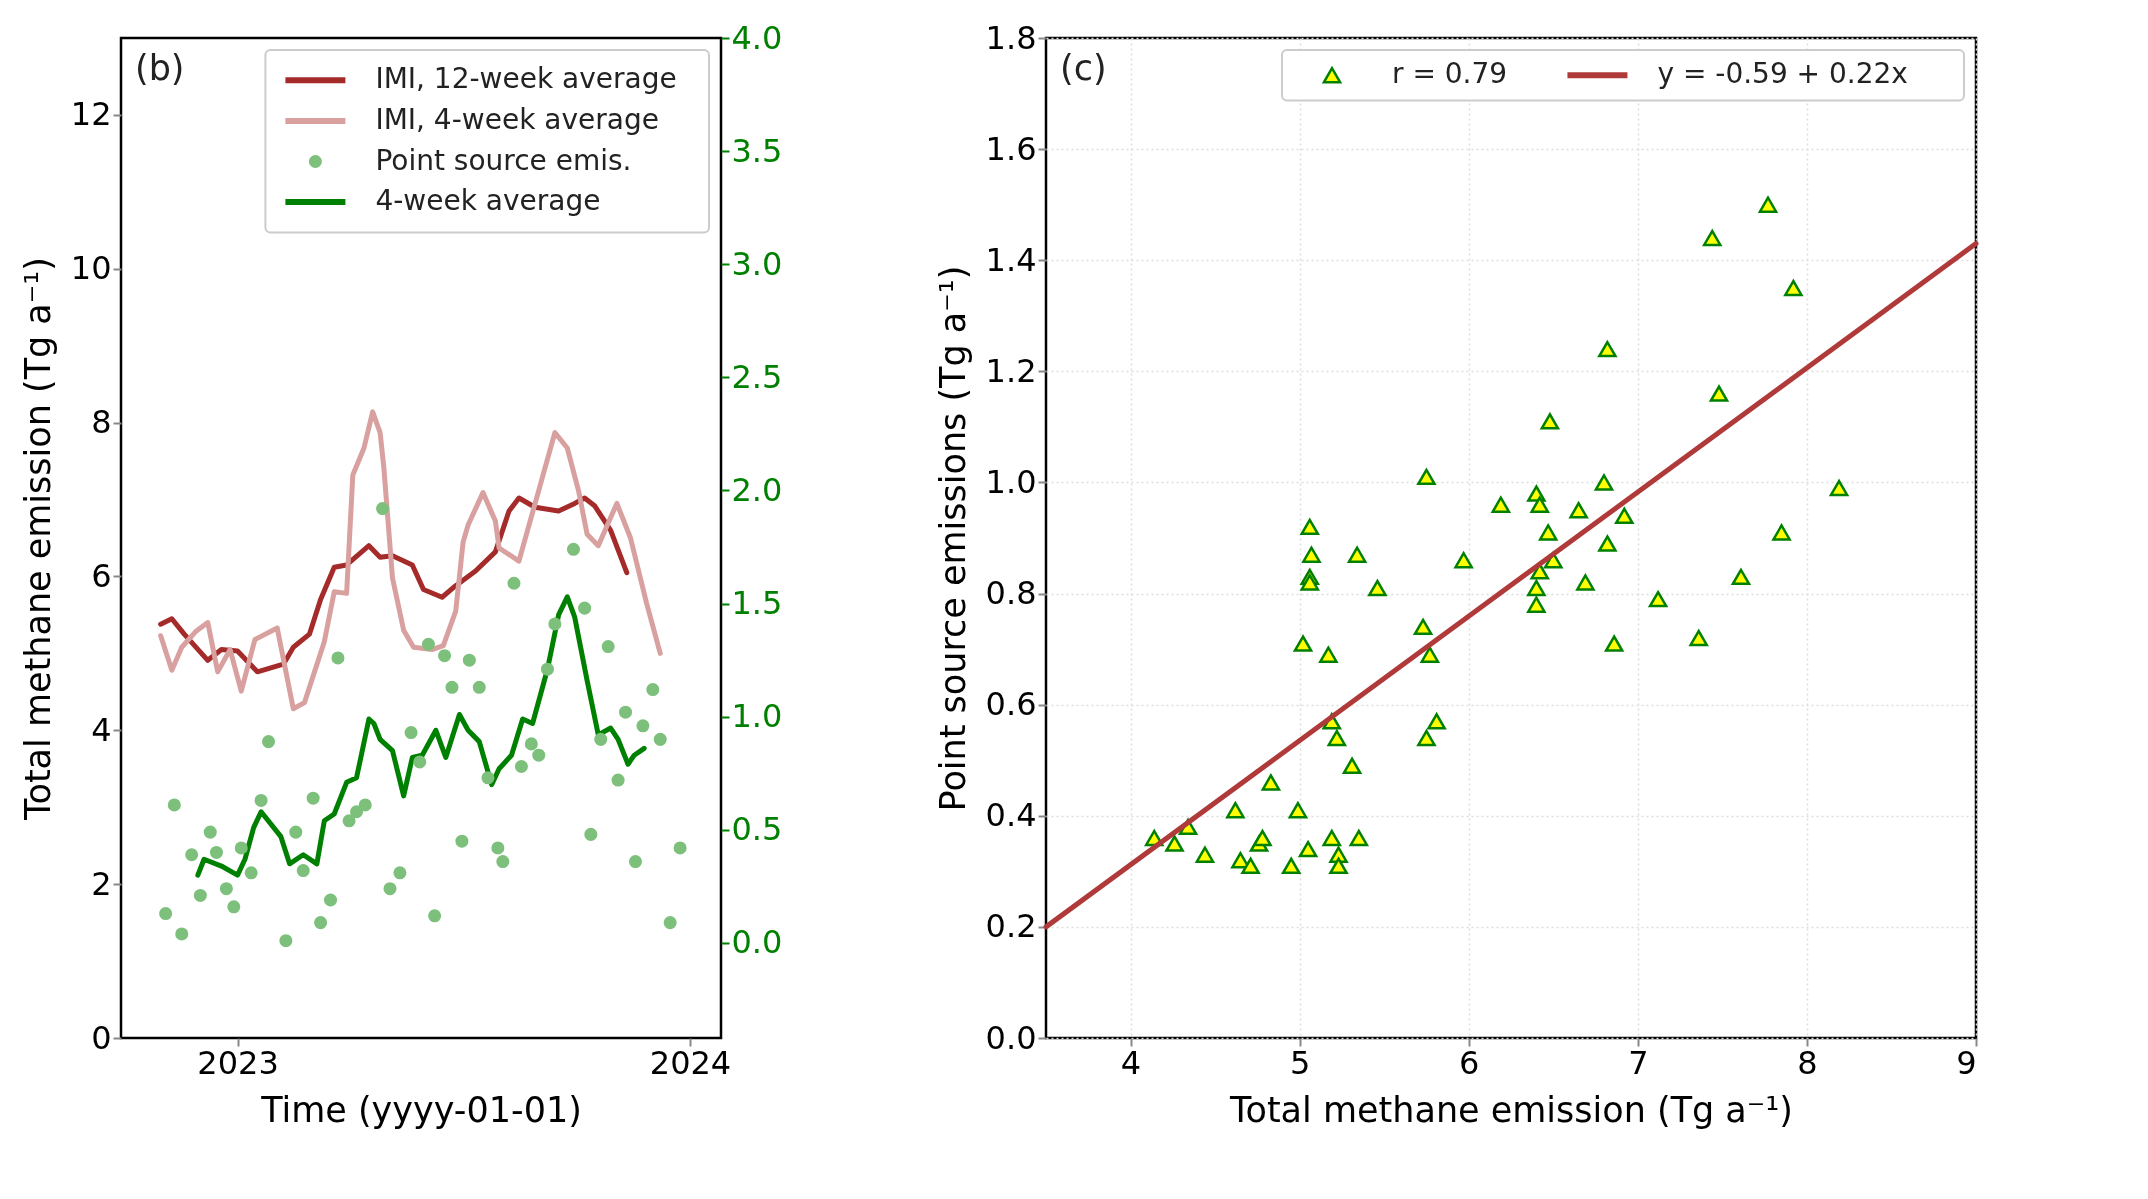  Describe the element at coordinates (488, 201) in the screenshot. I see `legend-label: 4-week average` at that location.